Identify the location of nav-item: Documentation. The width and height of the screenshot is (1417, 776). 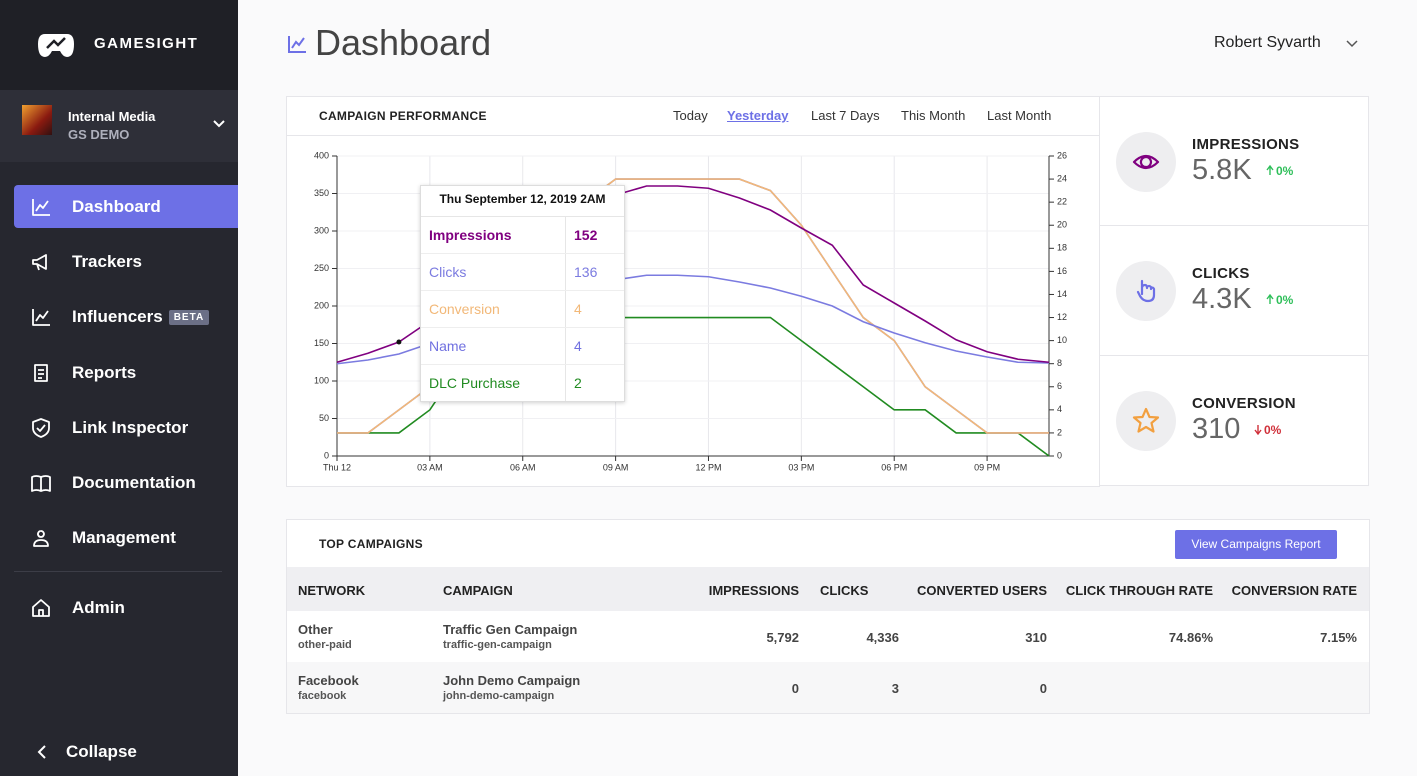
(126, 482).